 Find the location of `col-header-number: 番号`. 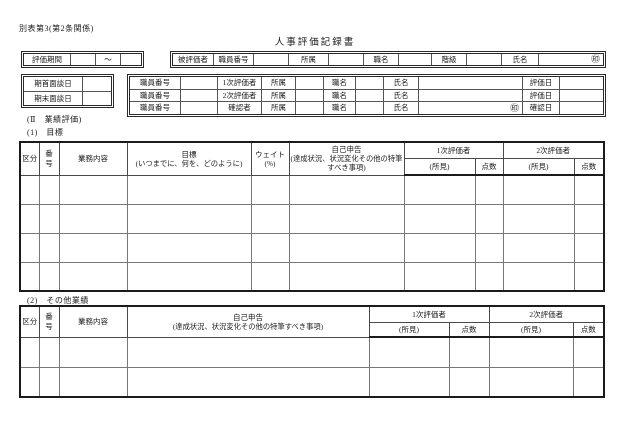

col-header-number: 番号 is located at coordinates (49, 158).